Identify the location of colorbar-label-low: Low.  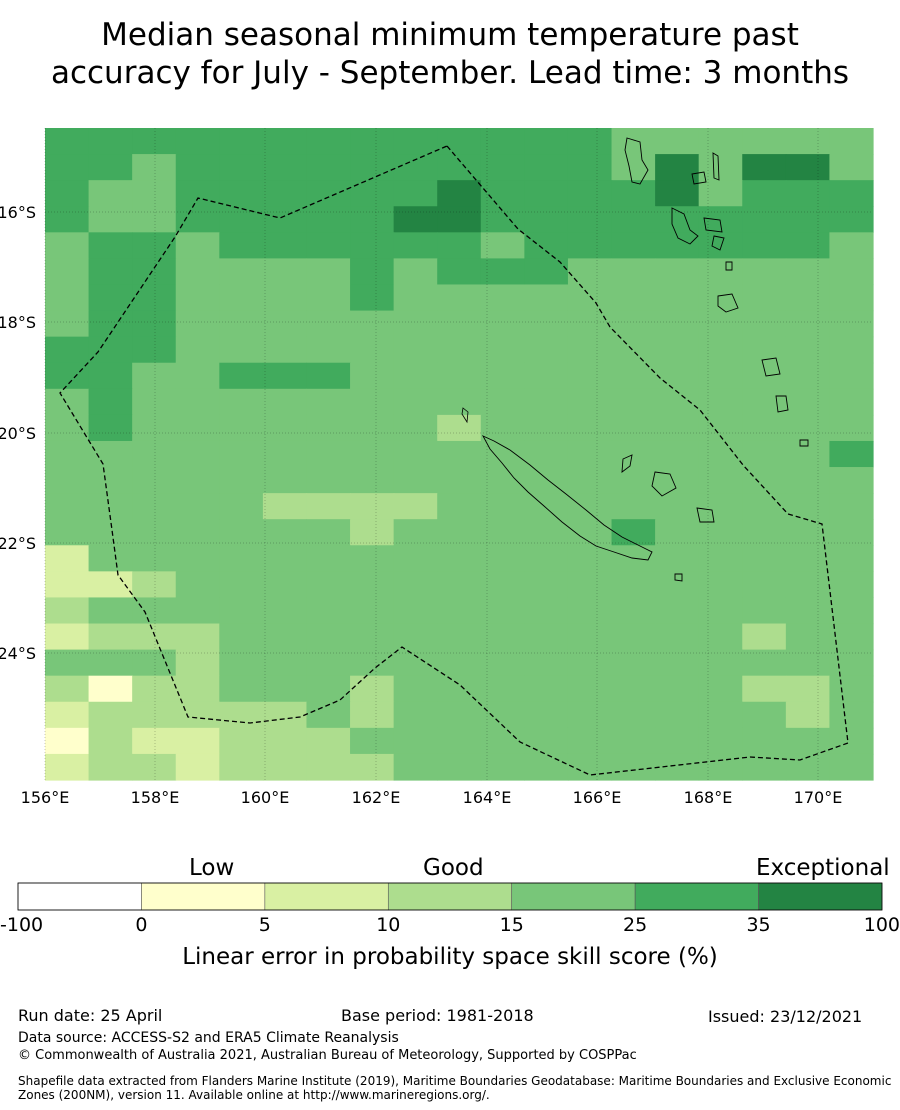
(212, 868).